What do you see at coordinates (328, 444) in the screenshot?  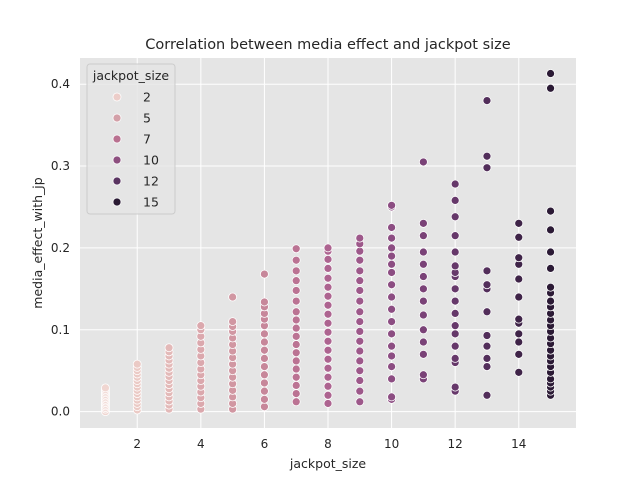 I see `x-tick-label: 8` at bounding box center [328, 444].